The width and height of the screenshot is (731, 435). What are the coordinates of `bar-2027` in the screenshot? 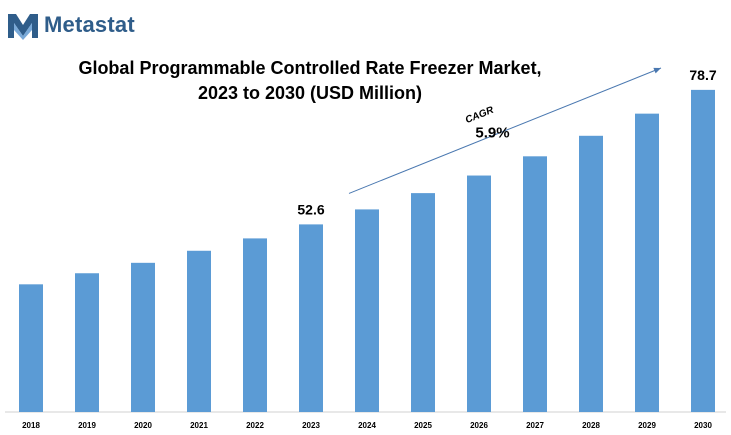 It's located at (535, 284).